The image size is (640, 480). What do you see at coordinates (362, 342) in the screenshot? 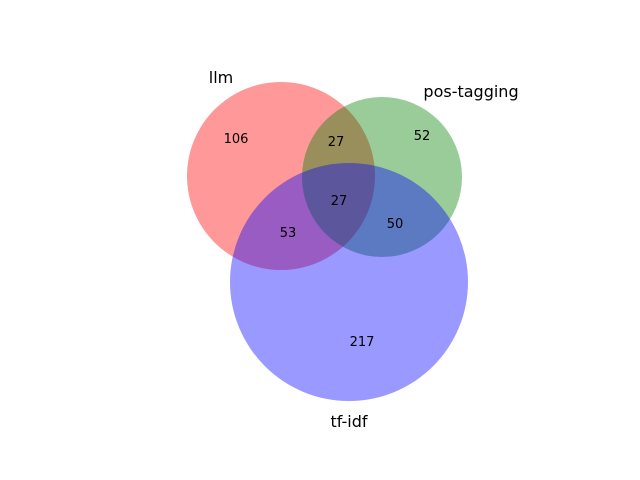
I see `count-tf-idf-only: 217` at bounding box center [362, 342].